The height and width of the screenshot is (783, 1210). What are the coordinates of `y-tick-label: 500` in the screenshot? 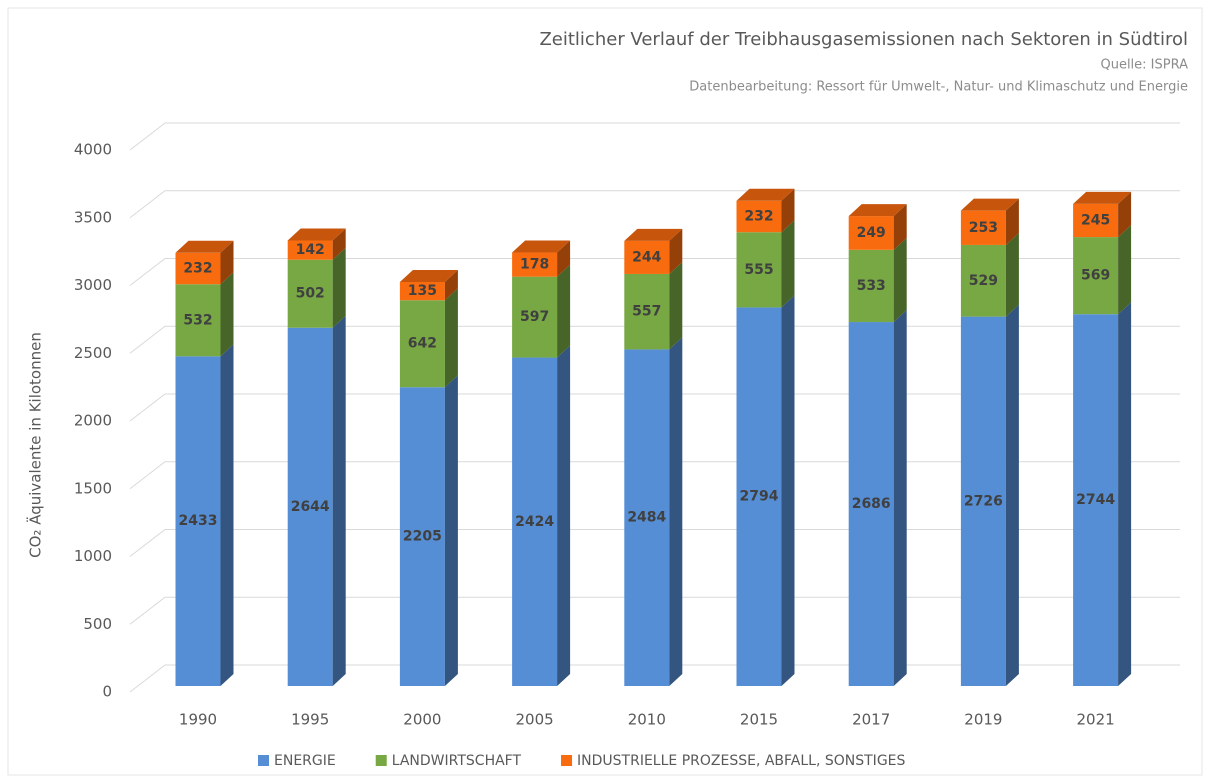 It's located at (97, 624).